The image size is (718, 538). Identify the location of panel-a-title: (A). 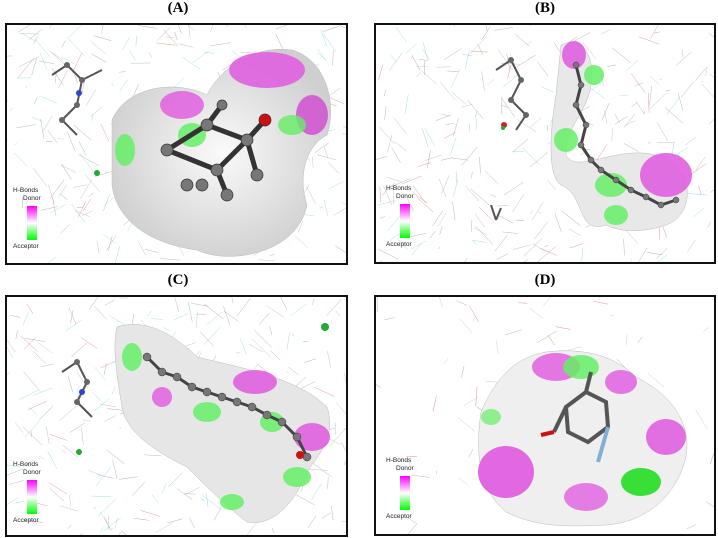
(178, 8).